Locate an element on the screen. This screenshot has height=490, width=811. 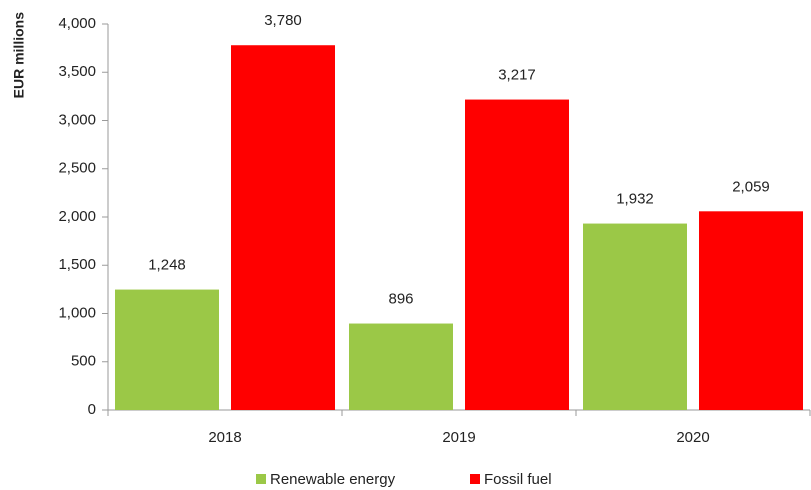
x-tick-label: 2020 is located at coordinates (692, 437).